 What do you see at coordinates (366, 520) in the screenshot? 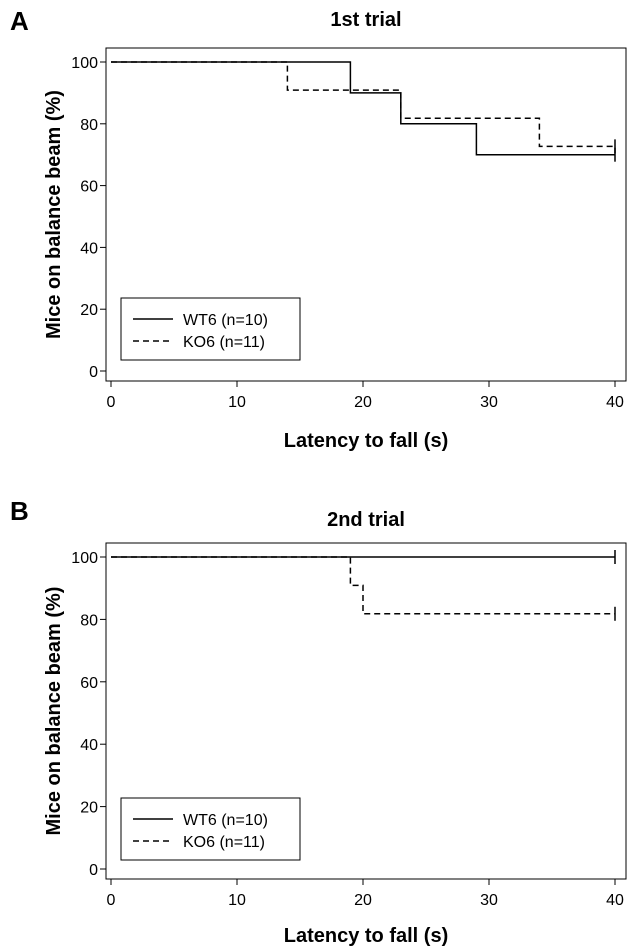
I see `chart-title: 2nd trial` at bounding box center [366, 520].